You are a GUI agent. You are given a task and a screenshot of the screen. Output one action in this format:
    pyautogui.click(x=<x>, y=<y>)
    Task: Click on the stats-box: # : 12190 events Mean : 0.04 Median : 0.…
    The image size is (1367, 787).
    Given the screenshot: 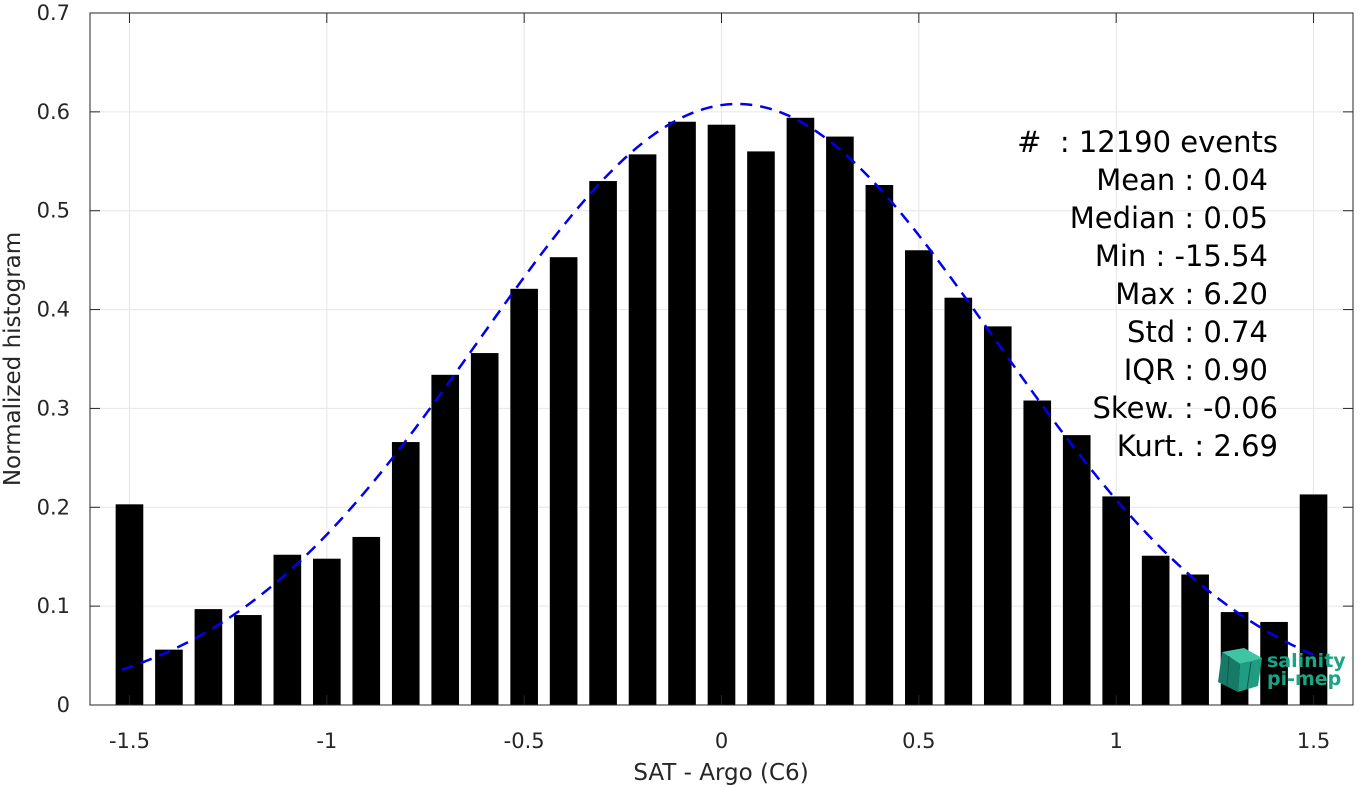 What is the action you would take?
    pyautogui.click(x=1147, y=294)
    